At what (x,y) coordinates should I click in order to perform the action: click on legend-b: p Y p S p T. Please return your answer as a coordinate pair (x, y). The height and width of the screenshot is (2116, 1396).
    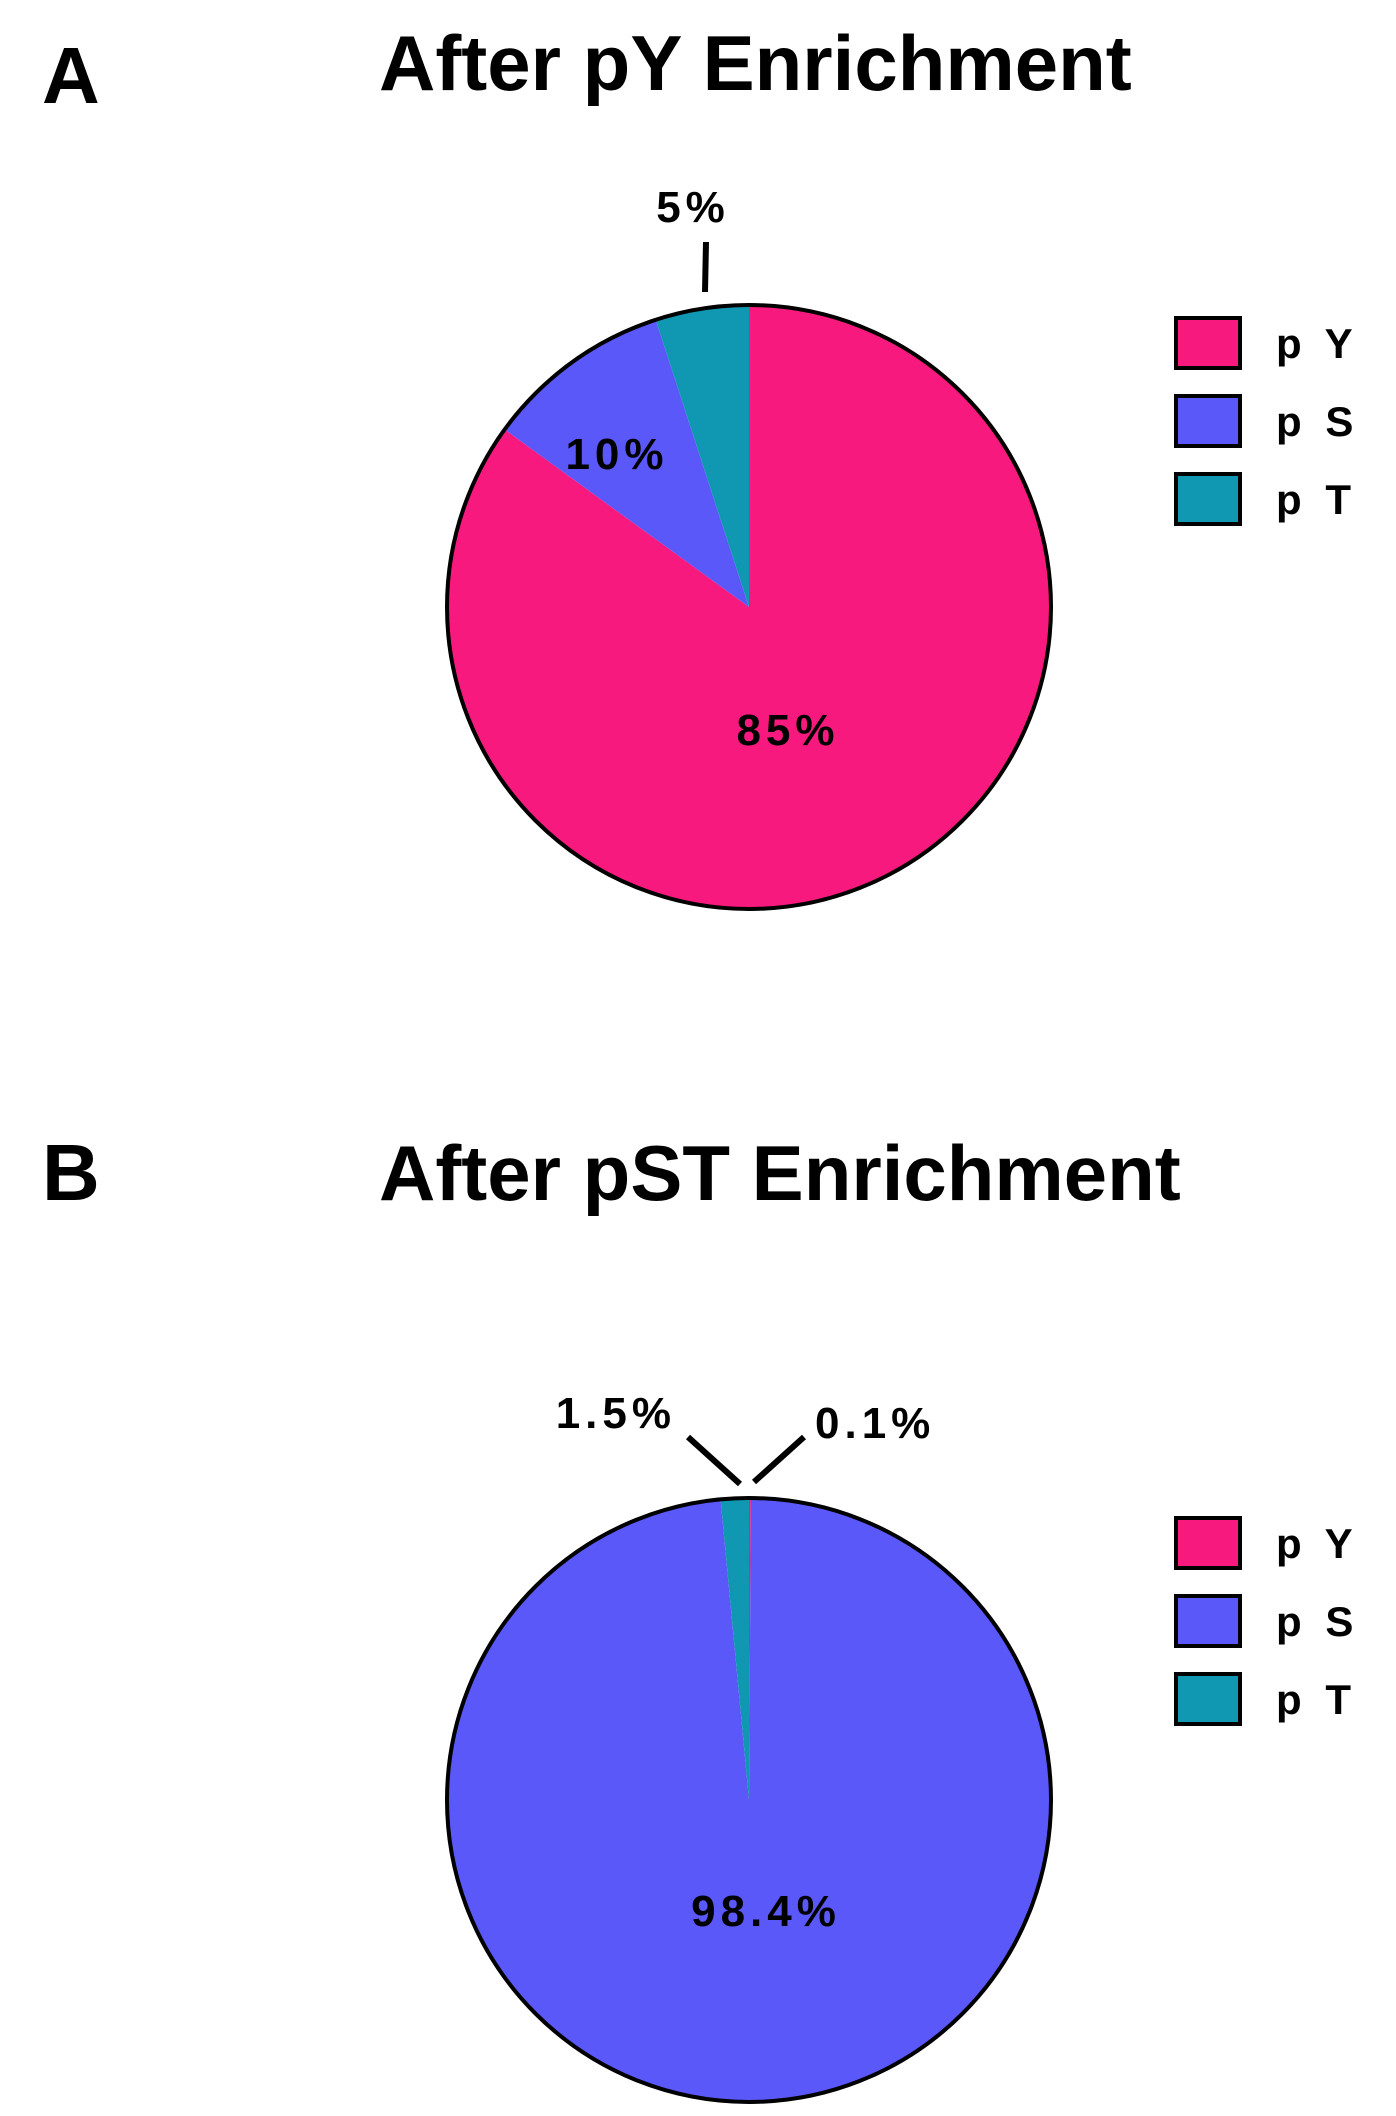
    Looking at the image, I should click on (1266, 1621).